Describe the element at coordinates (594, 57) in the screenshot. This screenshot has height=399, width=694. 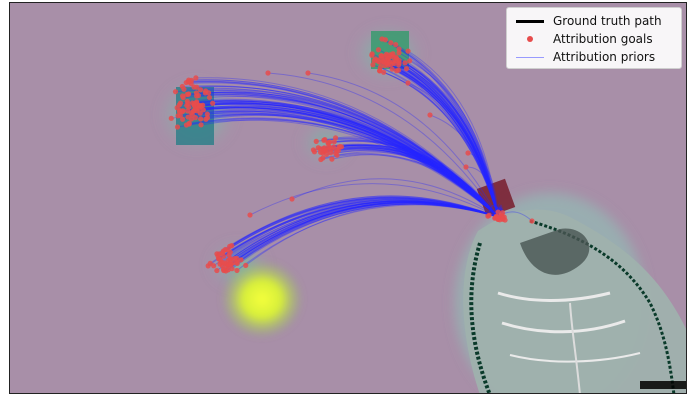
I see `legend-item-priors: Attribution priors` at that location.